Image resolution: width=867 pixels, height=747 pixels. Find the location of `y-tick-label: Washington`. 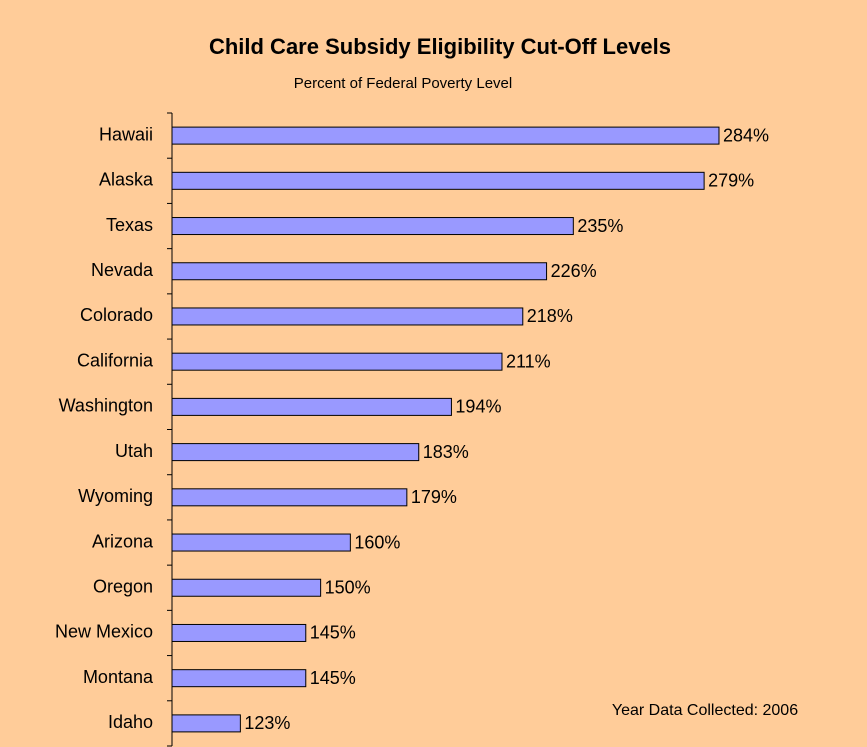

y-tick-label: Washington is located at coordinates (106, 406).